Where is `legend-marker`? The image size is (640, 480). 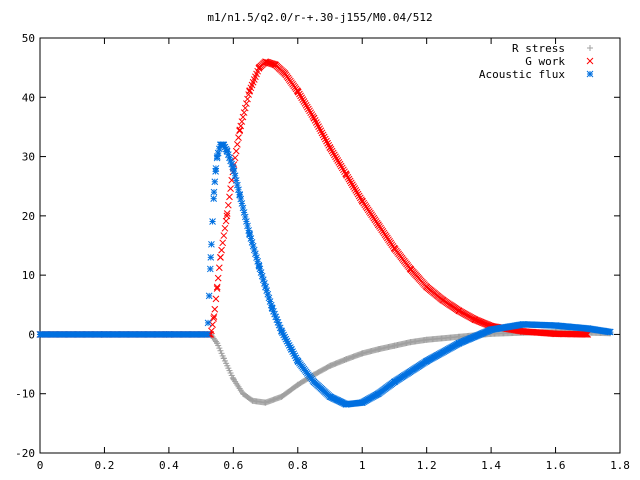
legend-marker is located at coordinates (590, 48).